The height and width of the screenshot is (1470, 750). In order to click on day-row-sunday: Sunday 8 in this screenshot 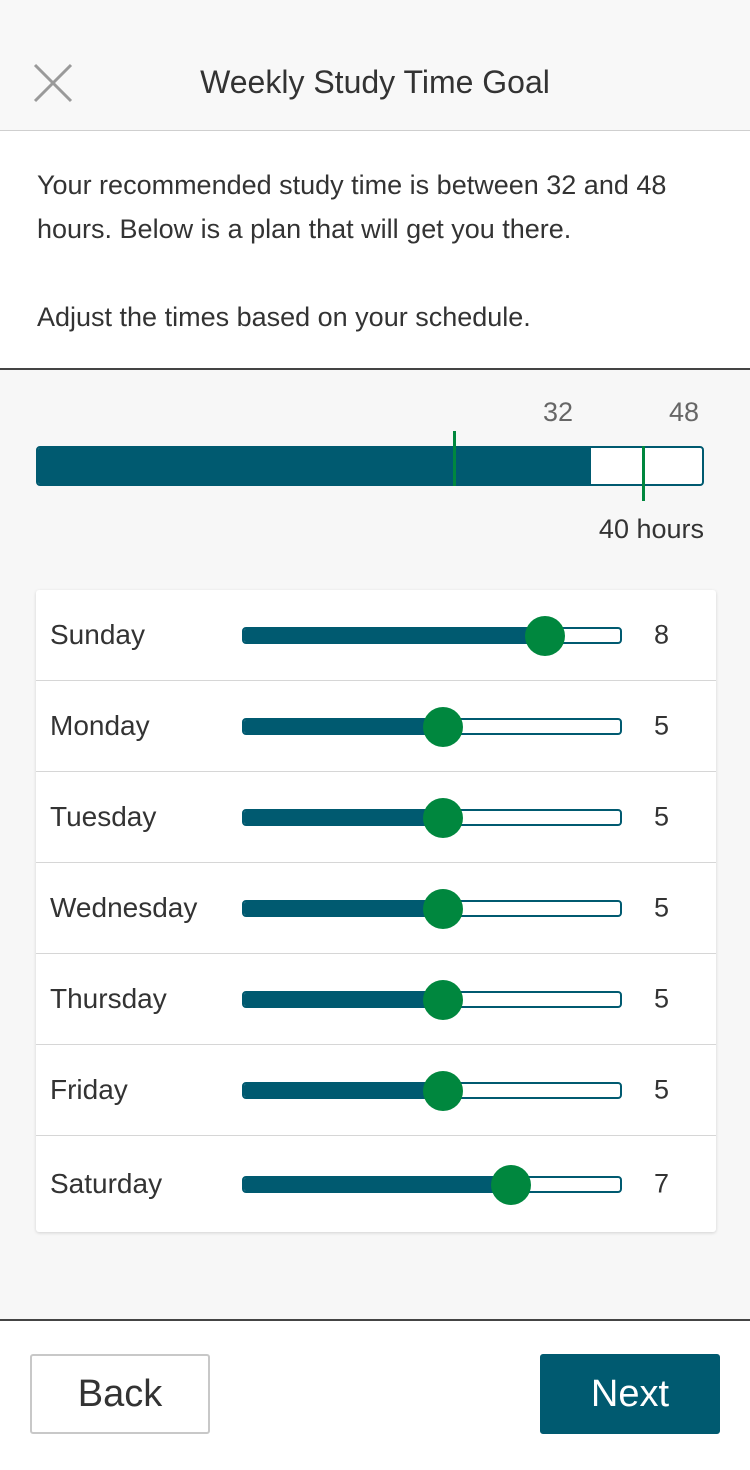, I will do `click(376, 635)`.